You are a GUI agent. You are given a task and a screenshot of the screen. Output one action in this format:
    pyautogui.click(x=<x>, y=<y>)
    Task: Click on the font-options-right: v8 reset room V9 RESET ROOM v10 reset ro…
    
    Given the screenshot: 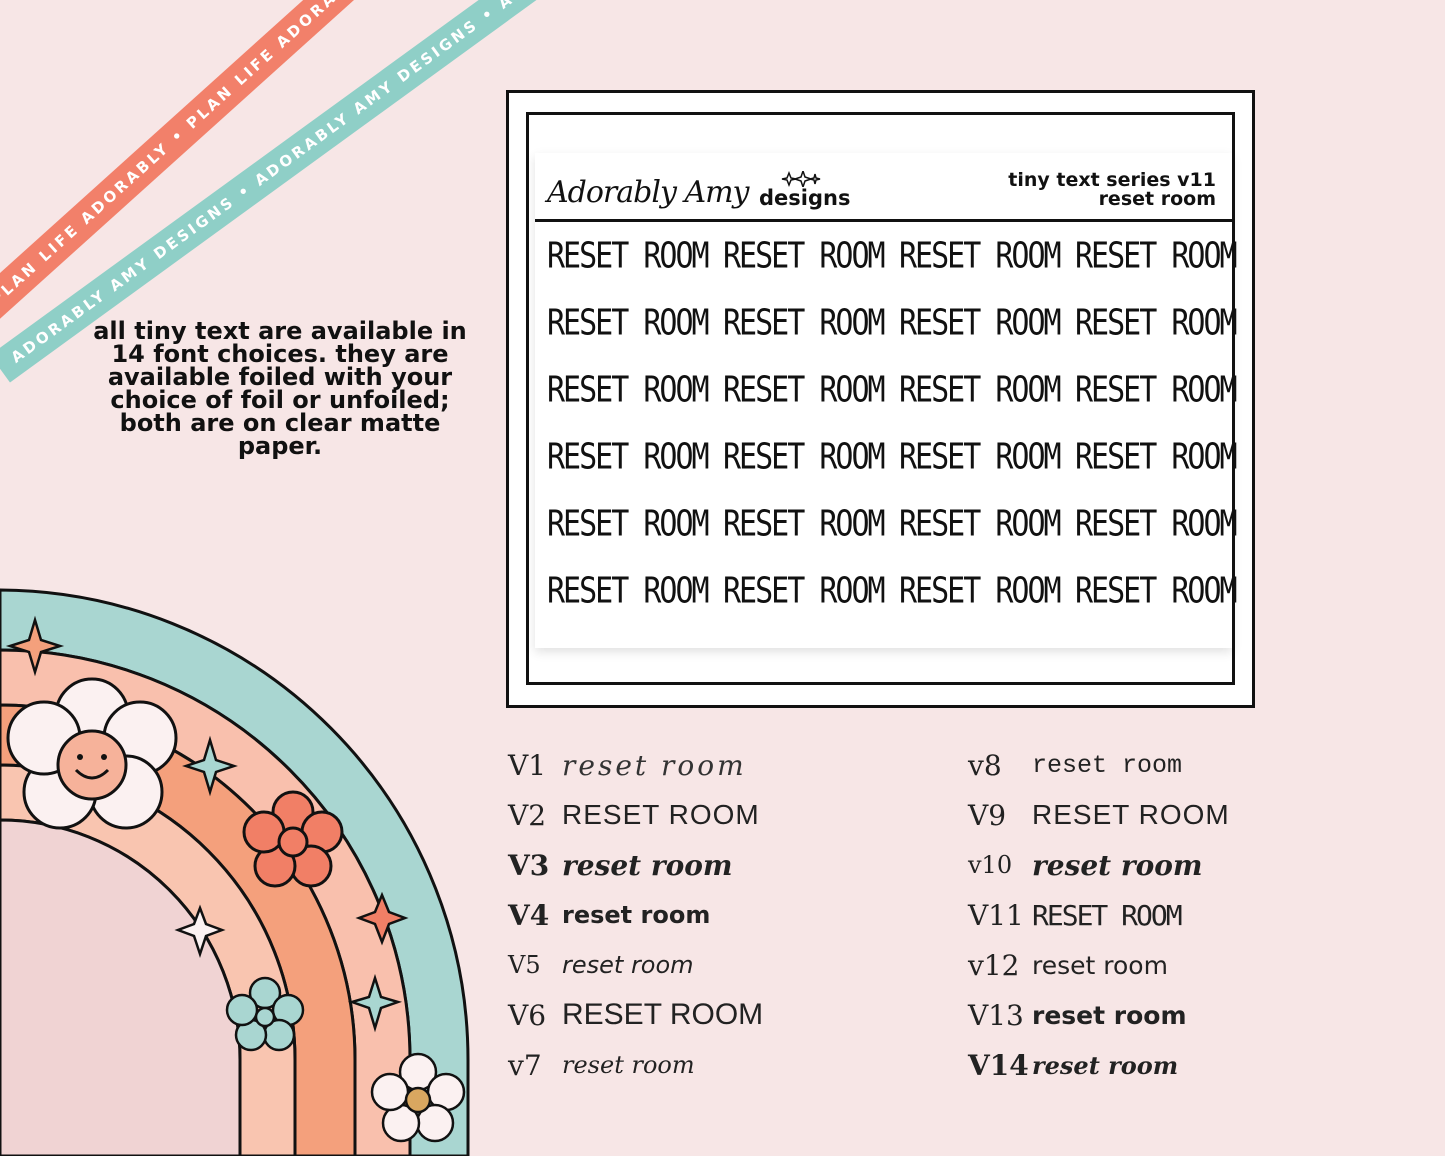 What is the action you would take?
    pyautogui.click(x=1099, y=915)
    